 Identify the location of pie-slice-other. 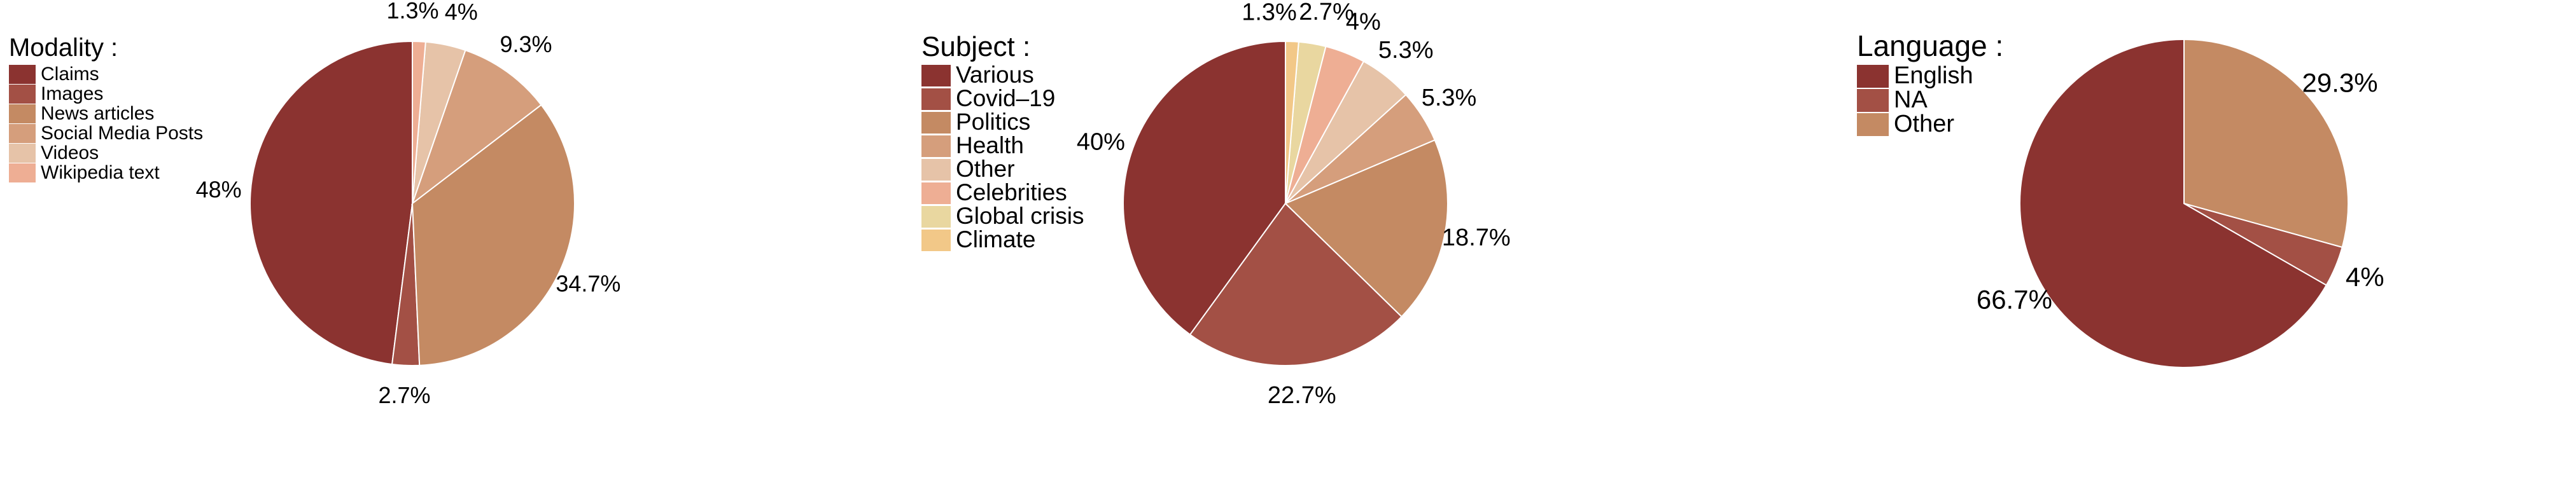
(2266, 143).